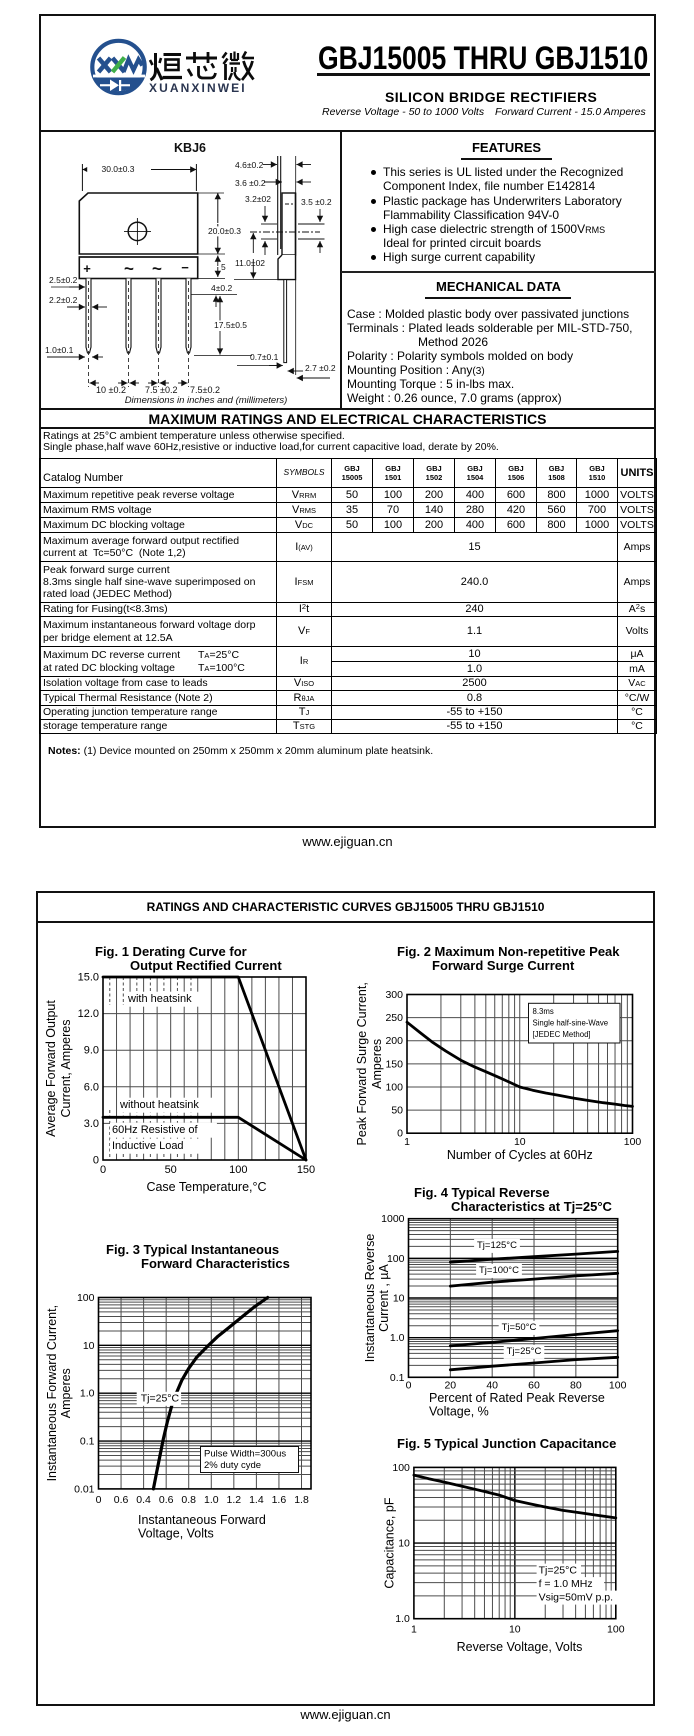 Image resolution: width=694 pixels, height=1736 pixels. I want to click on svg-text: 7.5±0.2, so click(205, 390).